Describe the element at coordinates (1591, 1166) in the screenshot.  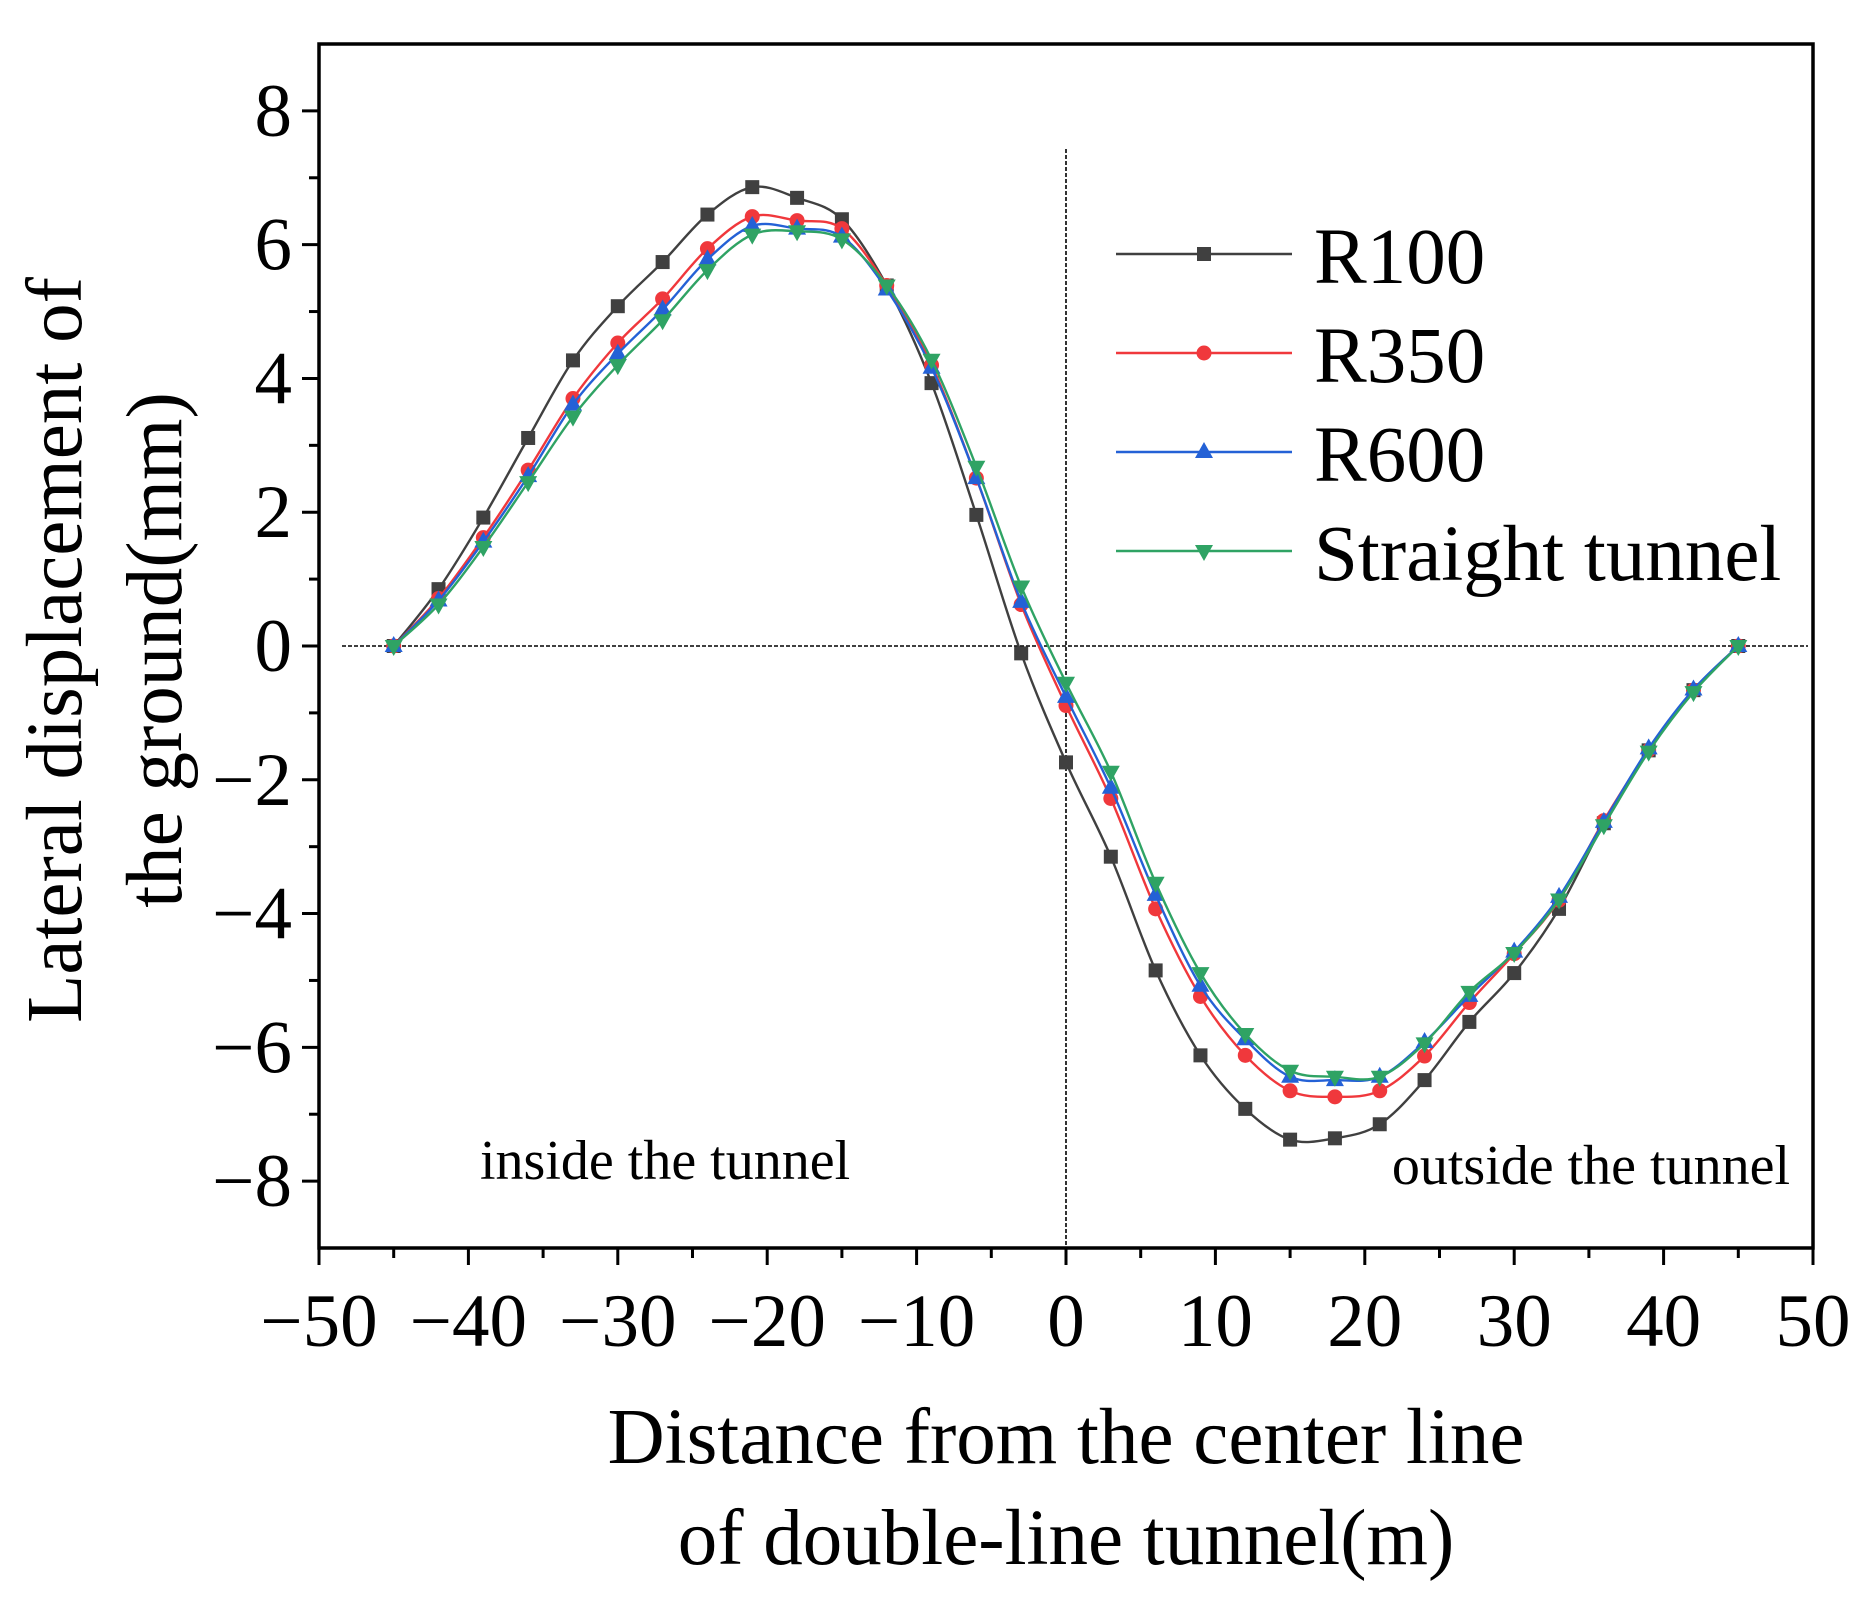
I see `annotation-outside-the-tunnel: outside the tunnel` at that location.